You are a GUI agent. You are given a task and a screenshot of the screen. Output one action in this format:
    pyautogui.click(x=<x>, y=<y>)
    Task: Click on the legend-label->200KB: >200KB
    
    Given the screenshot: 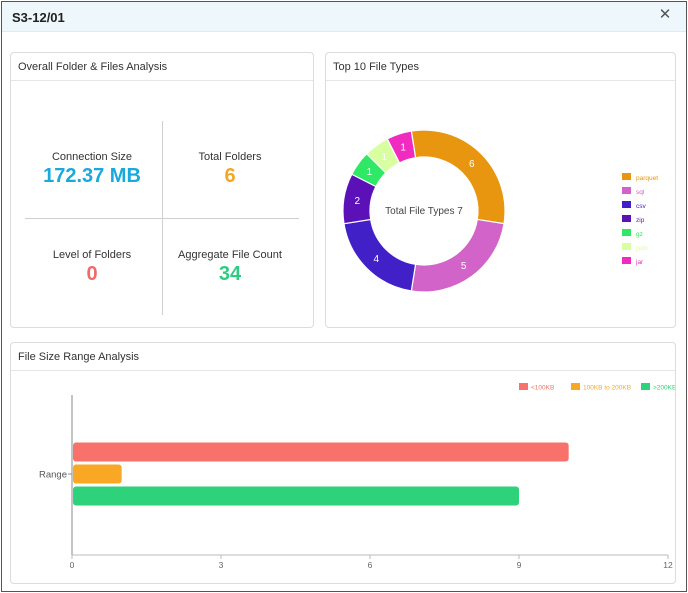 What is the action you would take?
    pyautogui.click(x=664, y=388)
    